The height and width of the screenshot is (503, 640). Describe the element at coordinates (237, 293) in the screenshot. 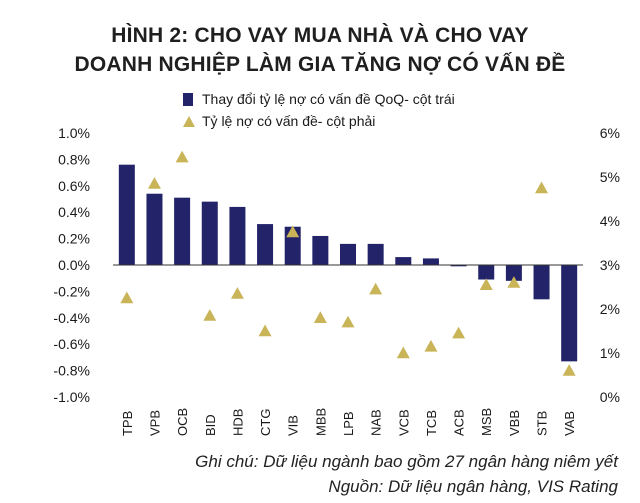

I see `marker-hdb` at that location.